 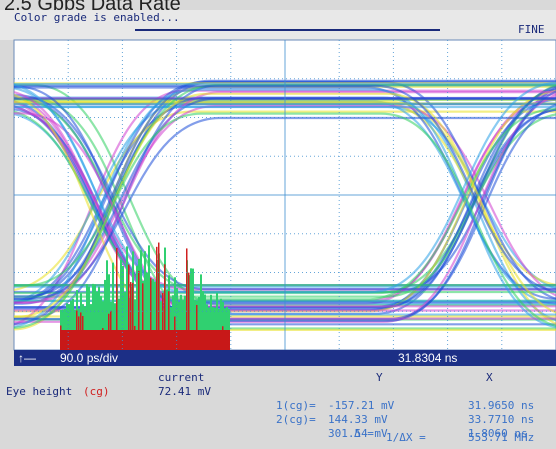 What do you see at coordinates (96, 391) in the screenshot?
I see `measurement-source: (cg)` at bounding box center [96, 391].